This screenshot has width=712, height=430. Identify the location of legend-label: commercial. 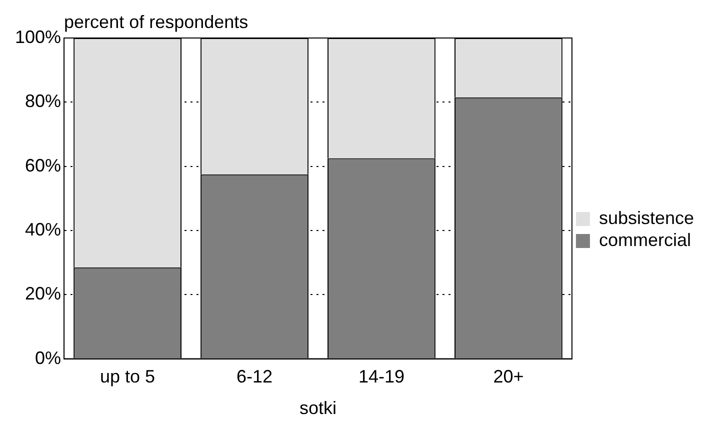
(644, 240).